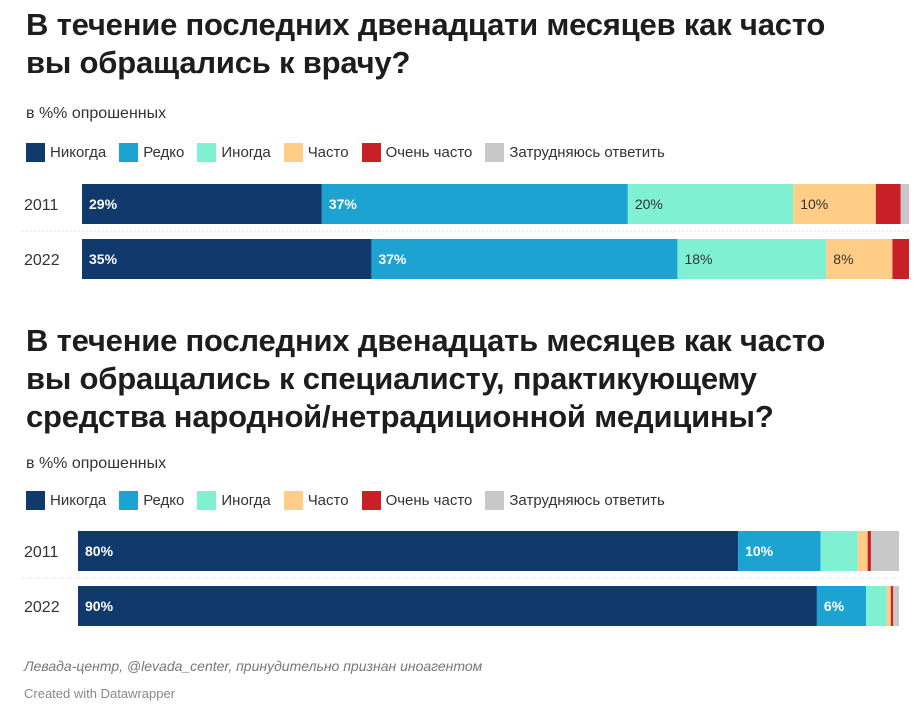 This screenshot has height=726, width=917. Describe the element at coordinates (103, 259) in the screenshot. I see `chart1-value-label-2022-never: 35%` at that location.